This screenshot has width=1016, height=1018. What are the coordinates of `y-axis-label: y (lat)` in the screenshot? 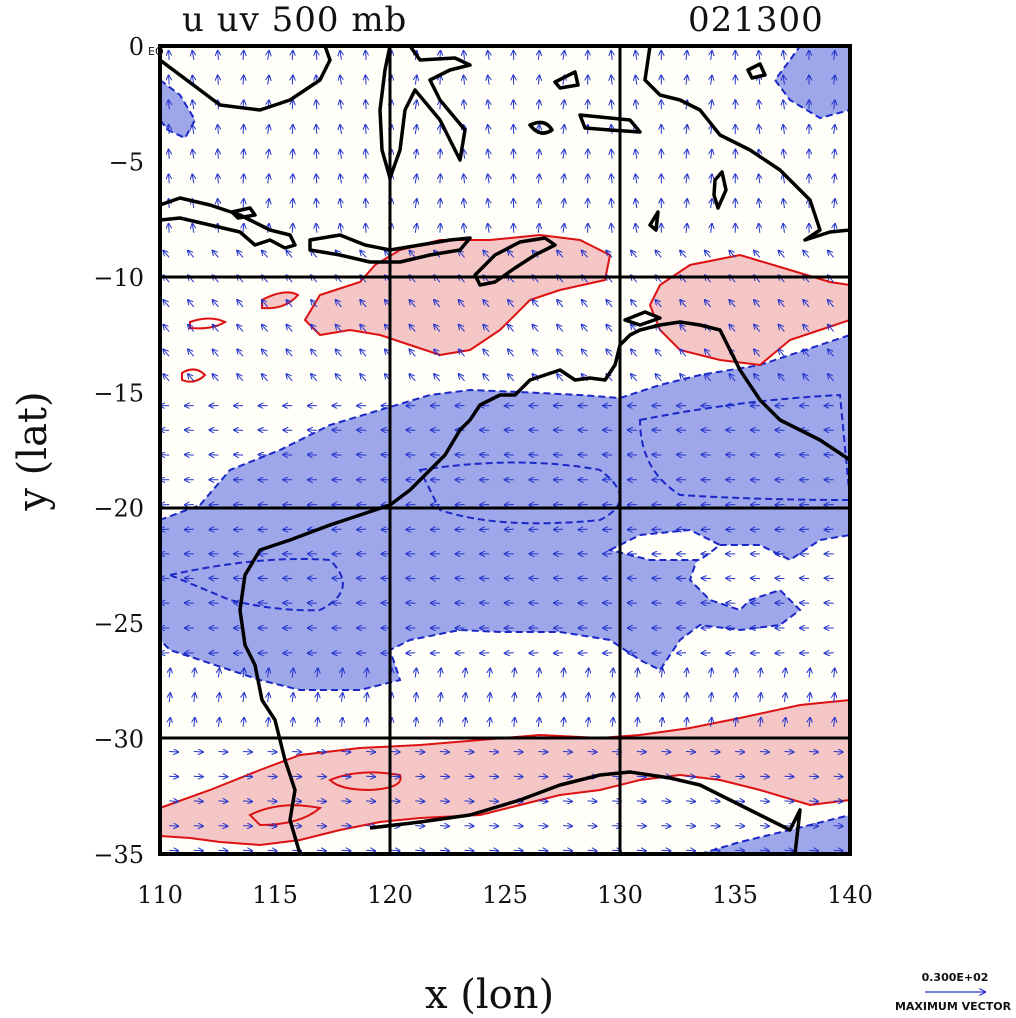 It's located at (33, 451).